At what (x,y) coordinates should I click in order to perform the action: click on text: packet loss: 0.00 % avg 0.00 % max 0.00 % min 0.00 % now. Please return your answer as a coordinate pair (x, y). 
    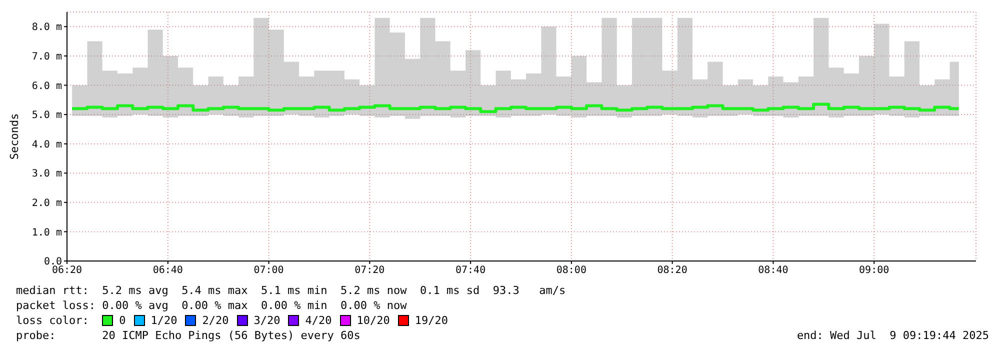
    Looking at the image, I should click on (212, 305).